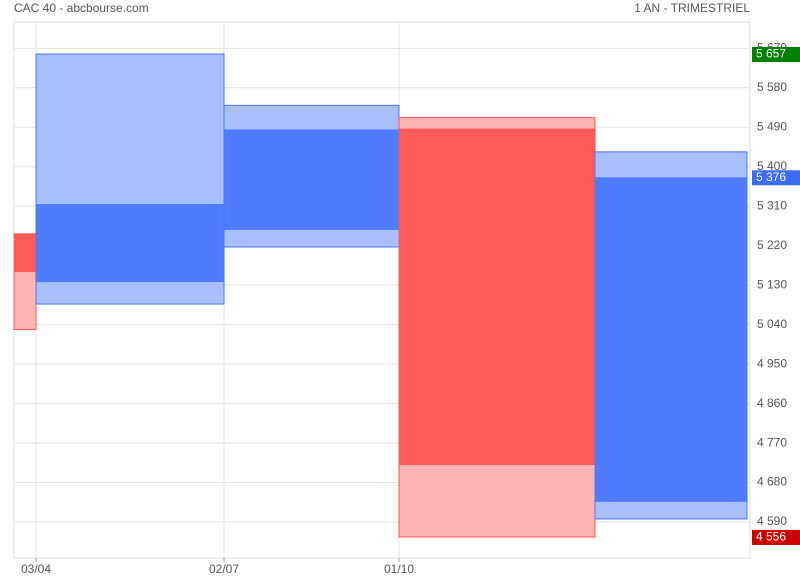 The width and height of the screenshot is (800, 585). Describe the element at coordinates (36, 569) in the screenshot. I see `x-tick-label: 03/04` at that location.